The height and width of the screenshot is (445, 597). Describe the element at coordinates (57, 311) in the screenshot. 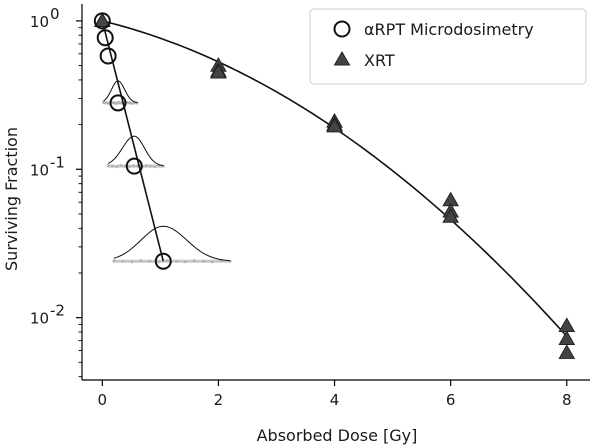

I see `y-tick-label-exponent: -2` at that location.